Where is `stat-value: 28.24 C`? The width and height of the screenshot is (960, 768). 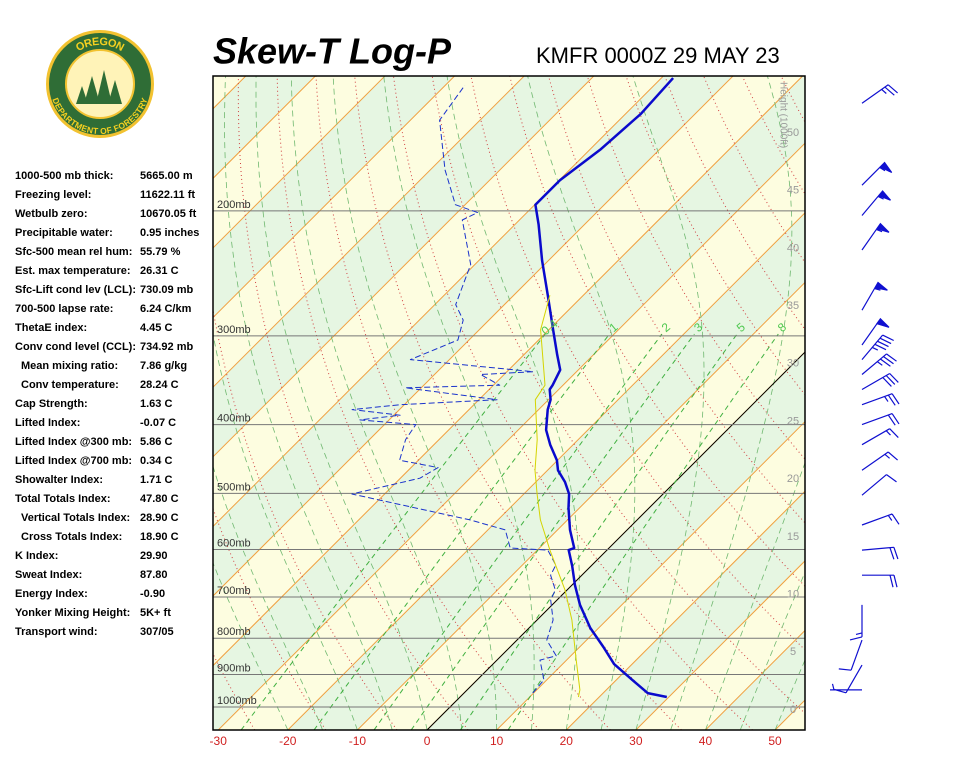 stat-value: 28.24 C is located at coordinates (159, 385).